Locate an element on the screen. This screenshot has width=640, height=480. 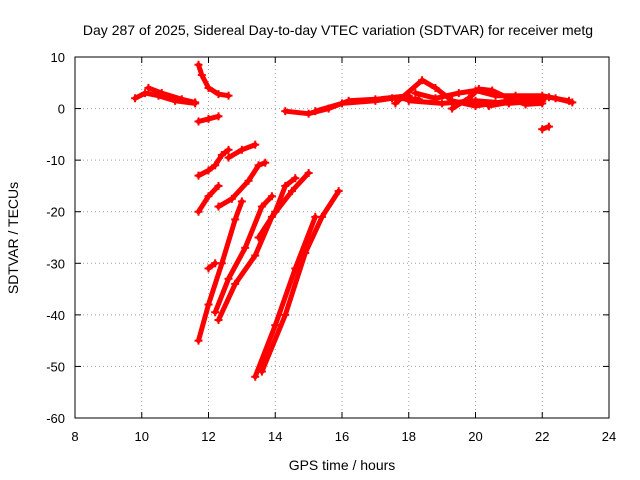
y-tick-label: -40 is located at coordinates (55, 315).